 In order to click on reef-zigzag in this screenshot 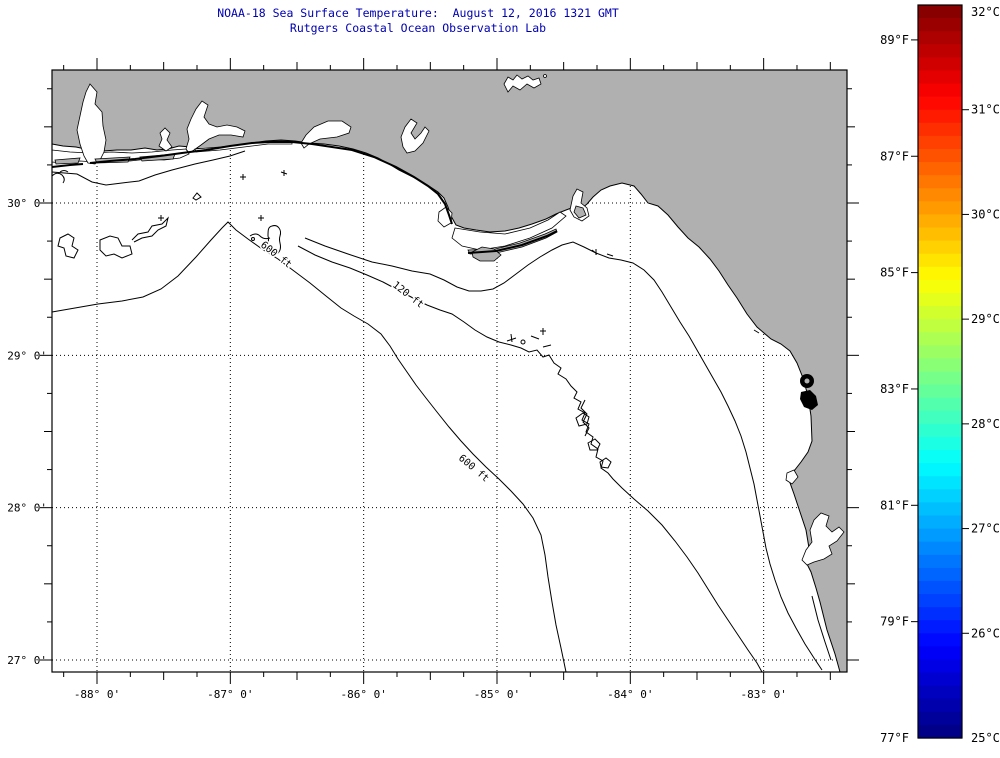, I will do `click(585, 418)`.